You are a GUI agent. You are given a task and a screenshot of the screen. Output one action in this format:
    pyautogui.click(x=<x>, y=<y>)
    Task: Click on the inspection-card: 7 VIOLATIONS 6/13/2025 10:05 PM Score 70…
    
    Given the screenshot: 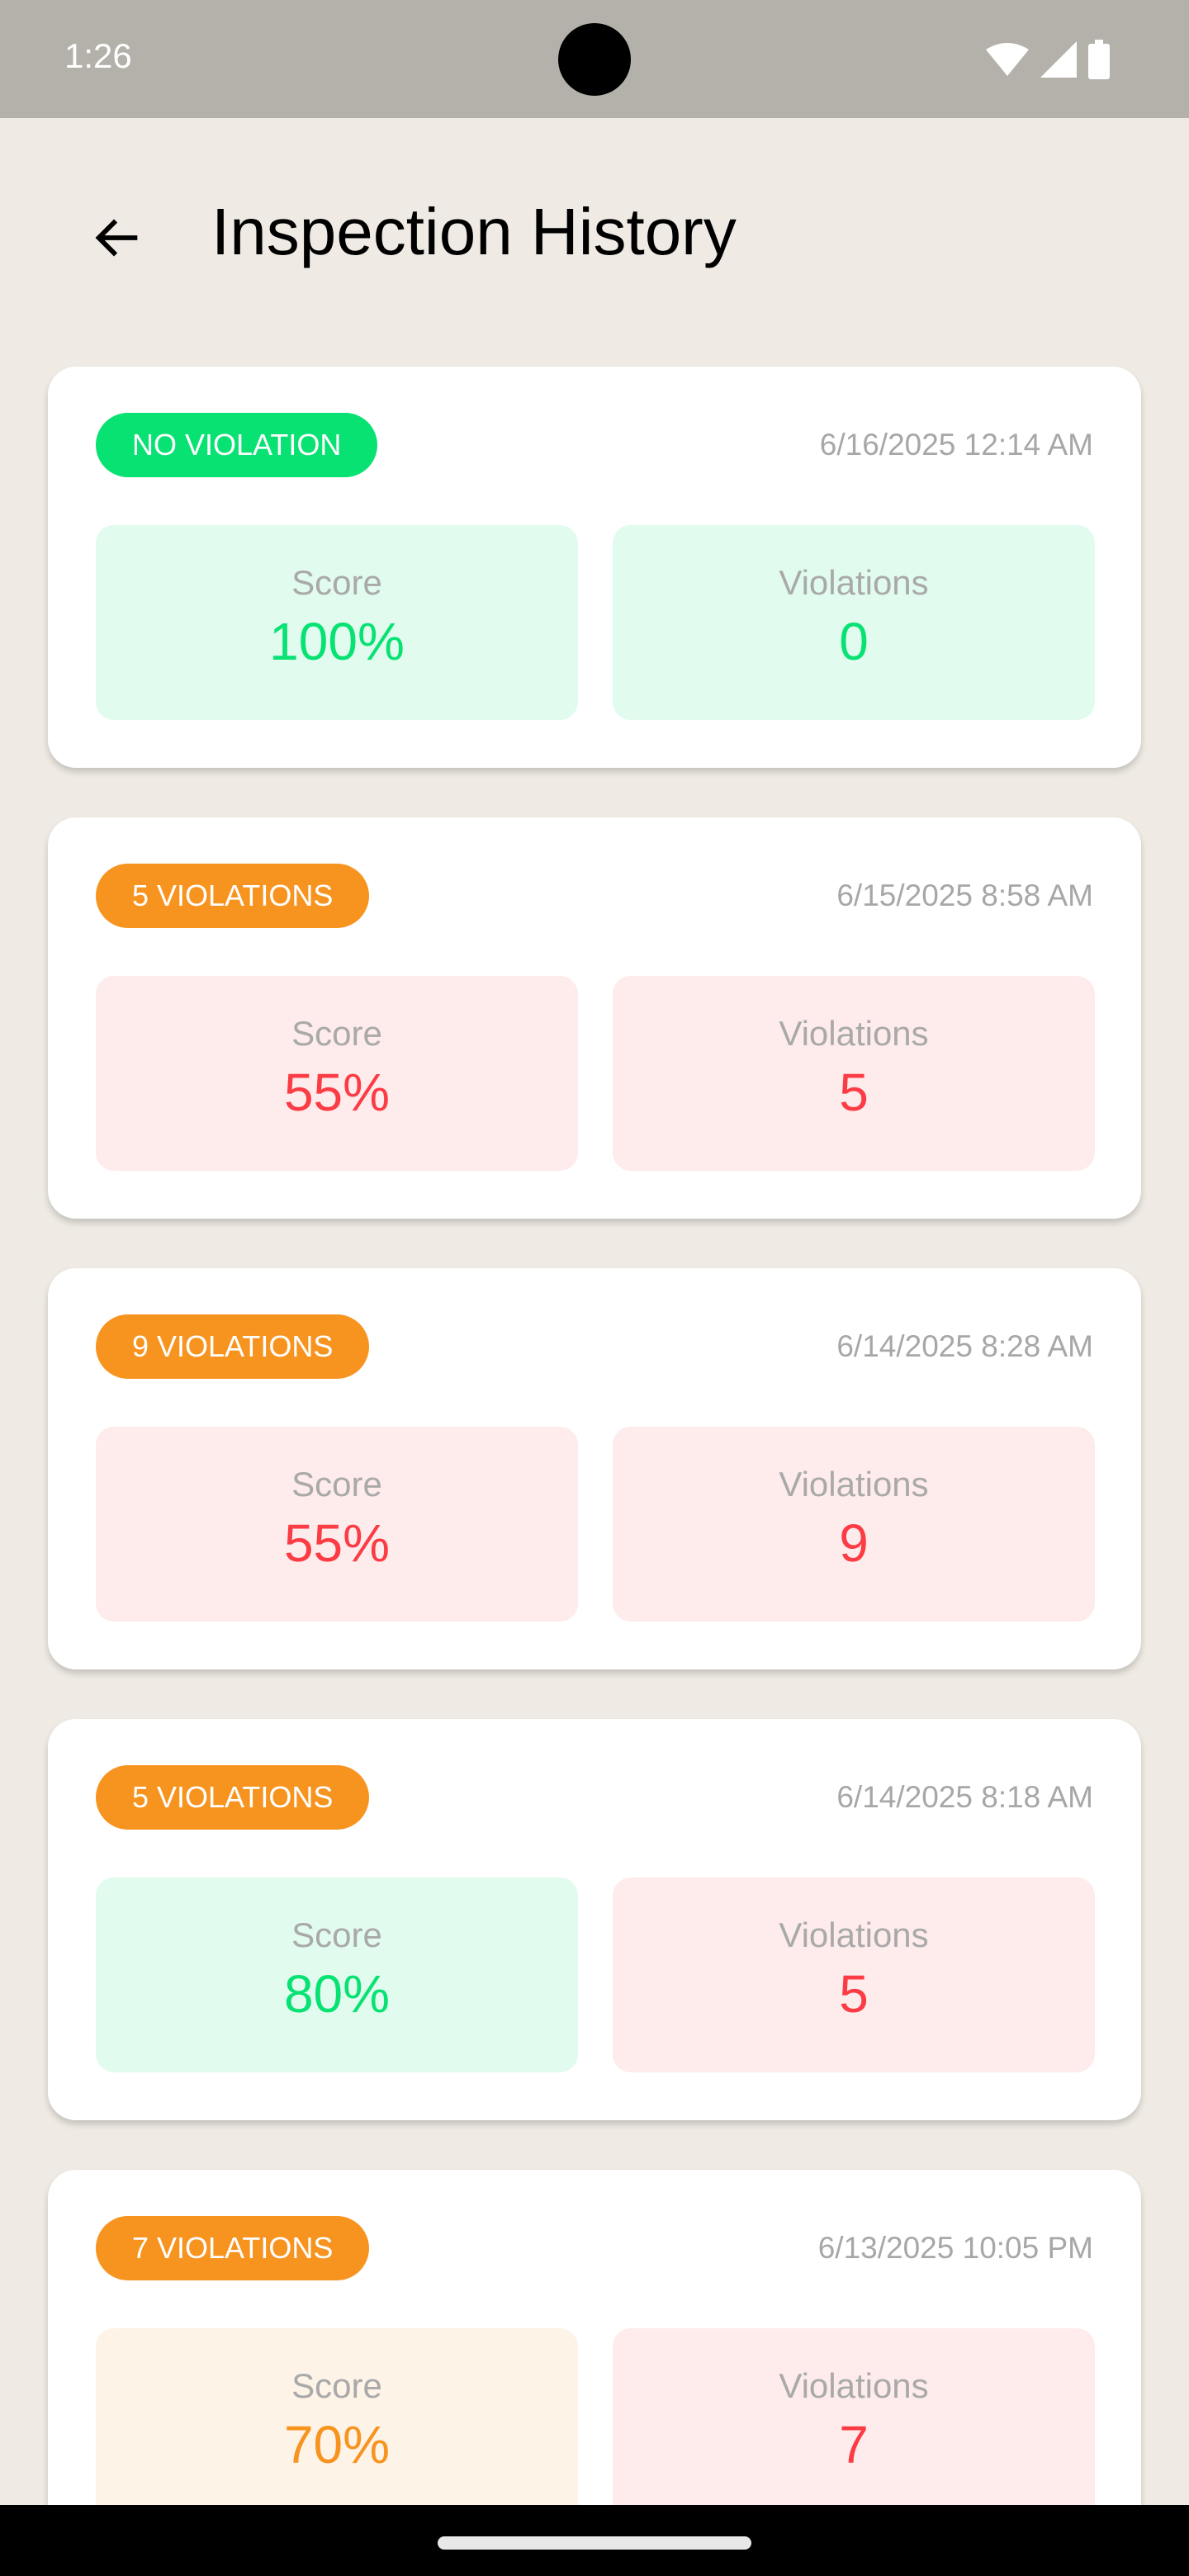 What is the action you would take?
    pyautogui.click(x=594, y=2370)
    